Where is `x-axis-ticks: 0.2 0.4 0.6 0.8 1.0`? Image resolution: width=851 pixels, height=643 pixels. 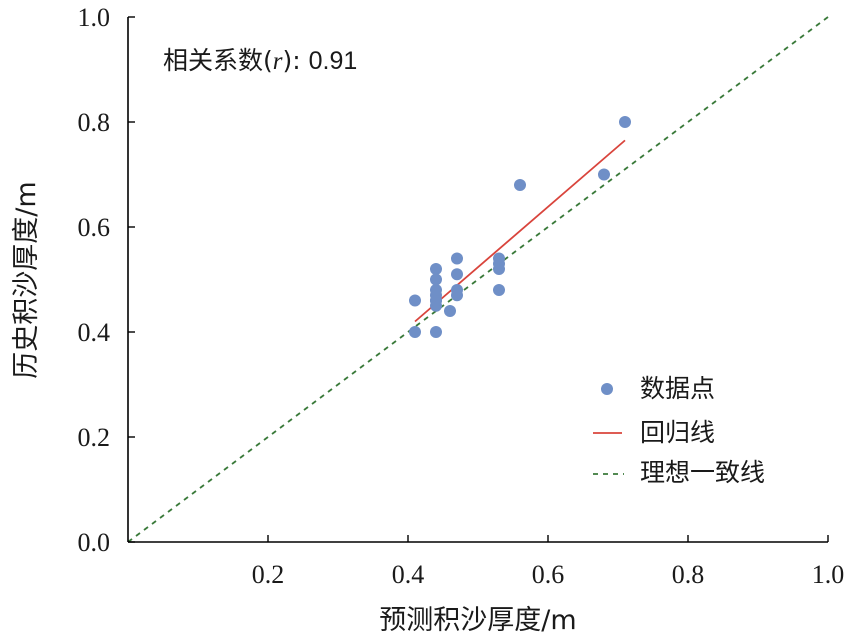
x-axis-ticks: 0.2 0.4 0.6 0.8 1.0 is located at coordinates (548, 562).